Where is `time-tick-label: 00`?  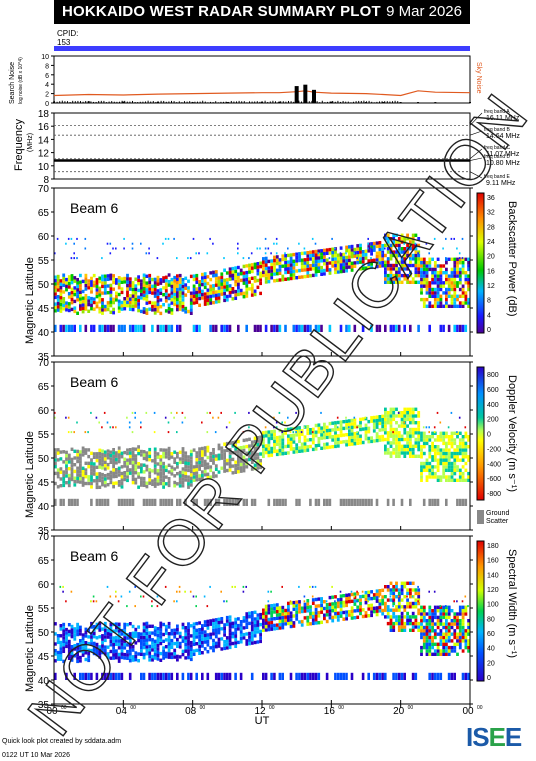
time-tick-label: 00 is located at coordinates (52, 711).